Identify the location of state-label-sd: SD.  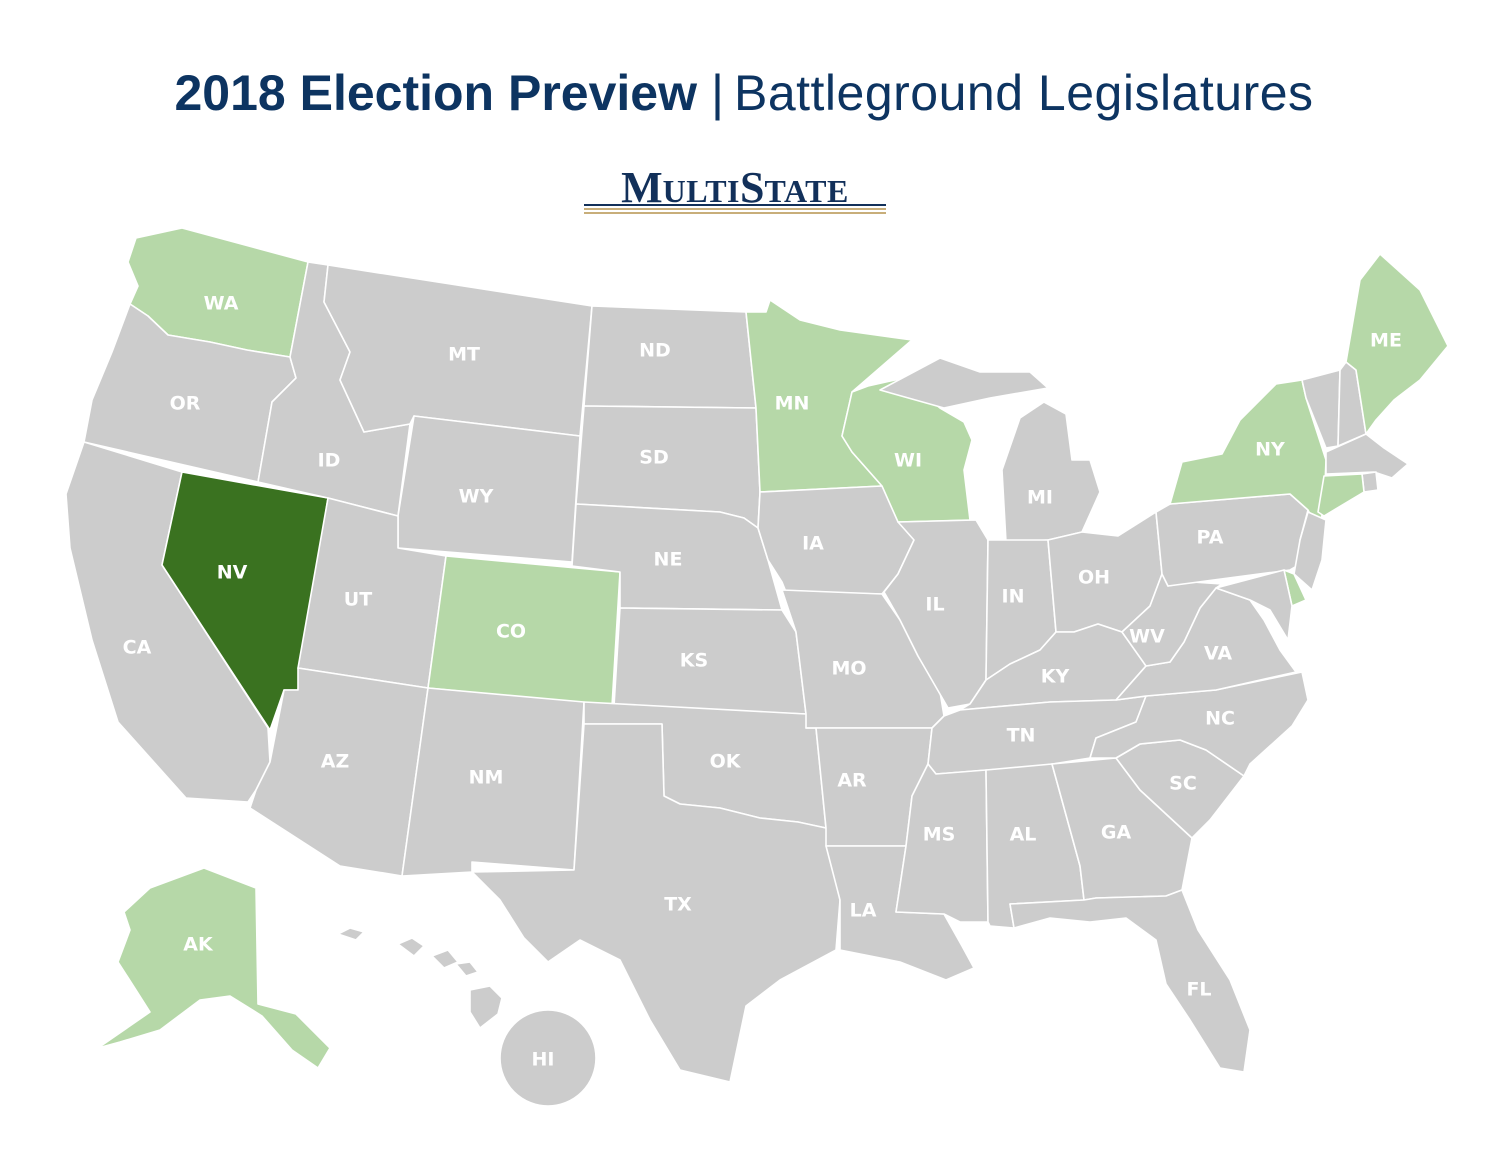
(653, 458).